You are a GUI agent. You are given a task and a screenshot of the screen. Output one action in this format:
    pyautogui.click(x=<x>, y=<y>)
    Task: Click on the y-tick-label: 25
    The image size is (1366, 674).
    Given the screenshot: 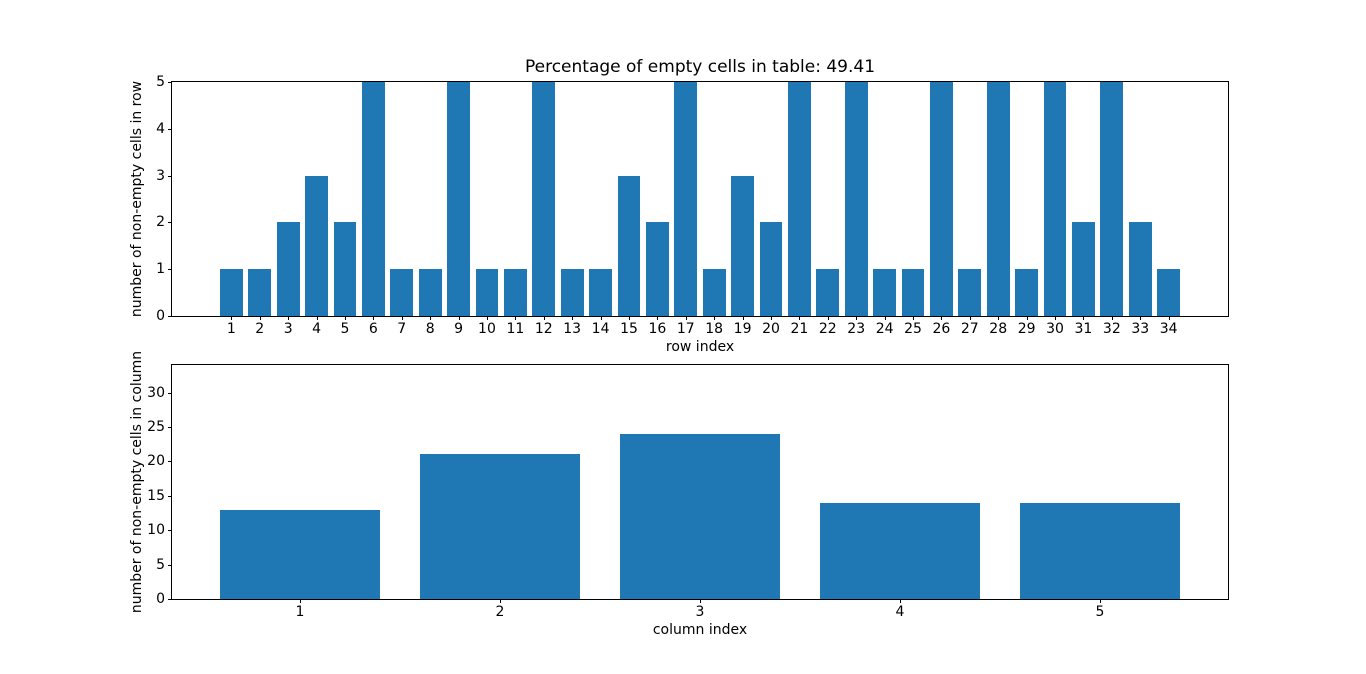 What is the action you would take?
    pyautogui.click(x=156, y=426)
    